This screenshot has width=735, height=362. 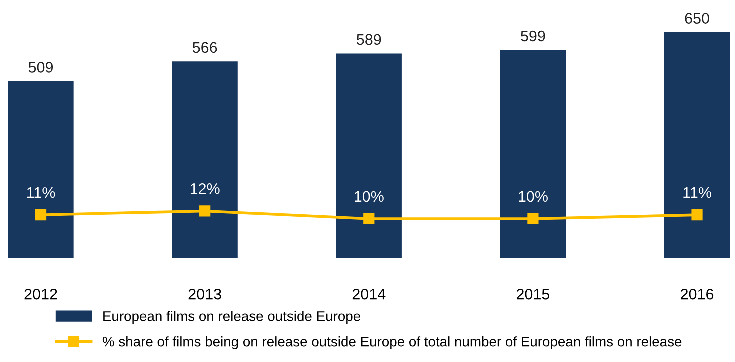 I want to click on data-label: 12%, so click(x=205, y=188).